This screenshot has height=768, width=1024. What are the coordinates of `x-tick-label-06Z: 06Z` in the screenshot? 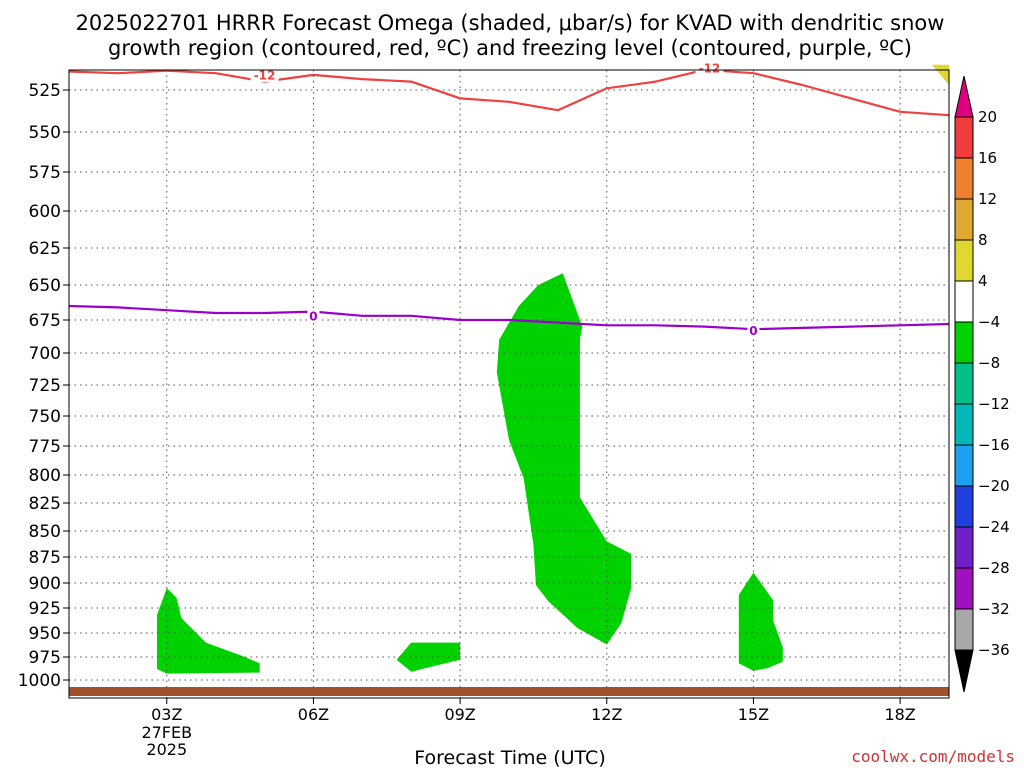 It's located at (313, 714).